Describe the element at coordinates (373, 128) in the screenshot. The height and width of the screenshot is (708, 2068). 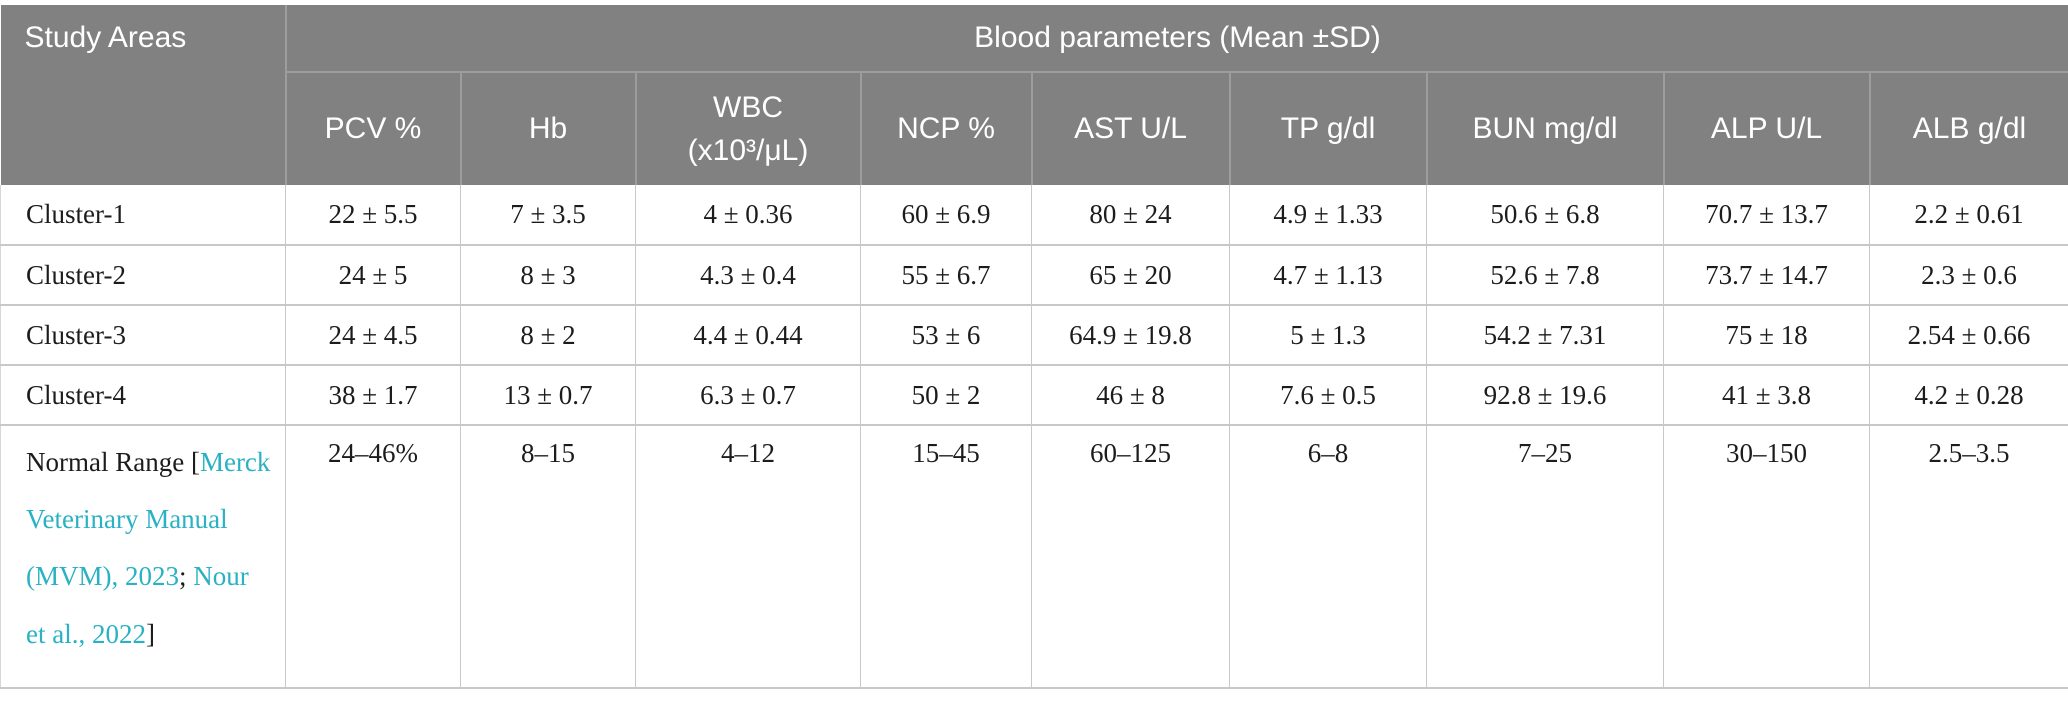
I see `column-header: PCV %` at that location.